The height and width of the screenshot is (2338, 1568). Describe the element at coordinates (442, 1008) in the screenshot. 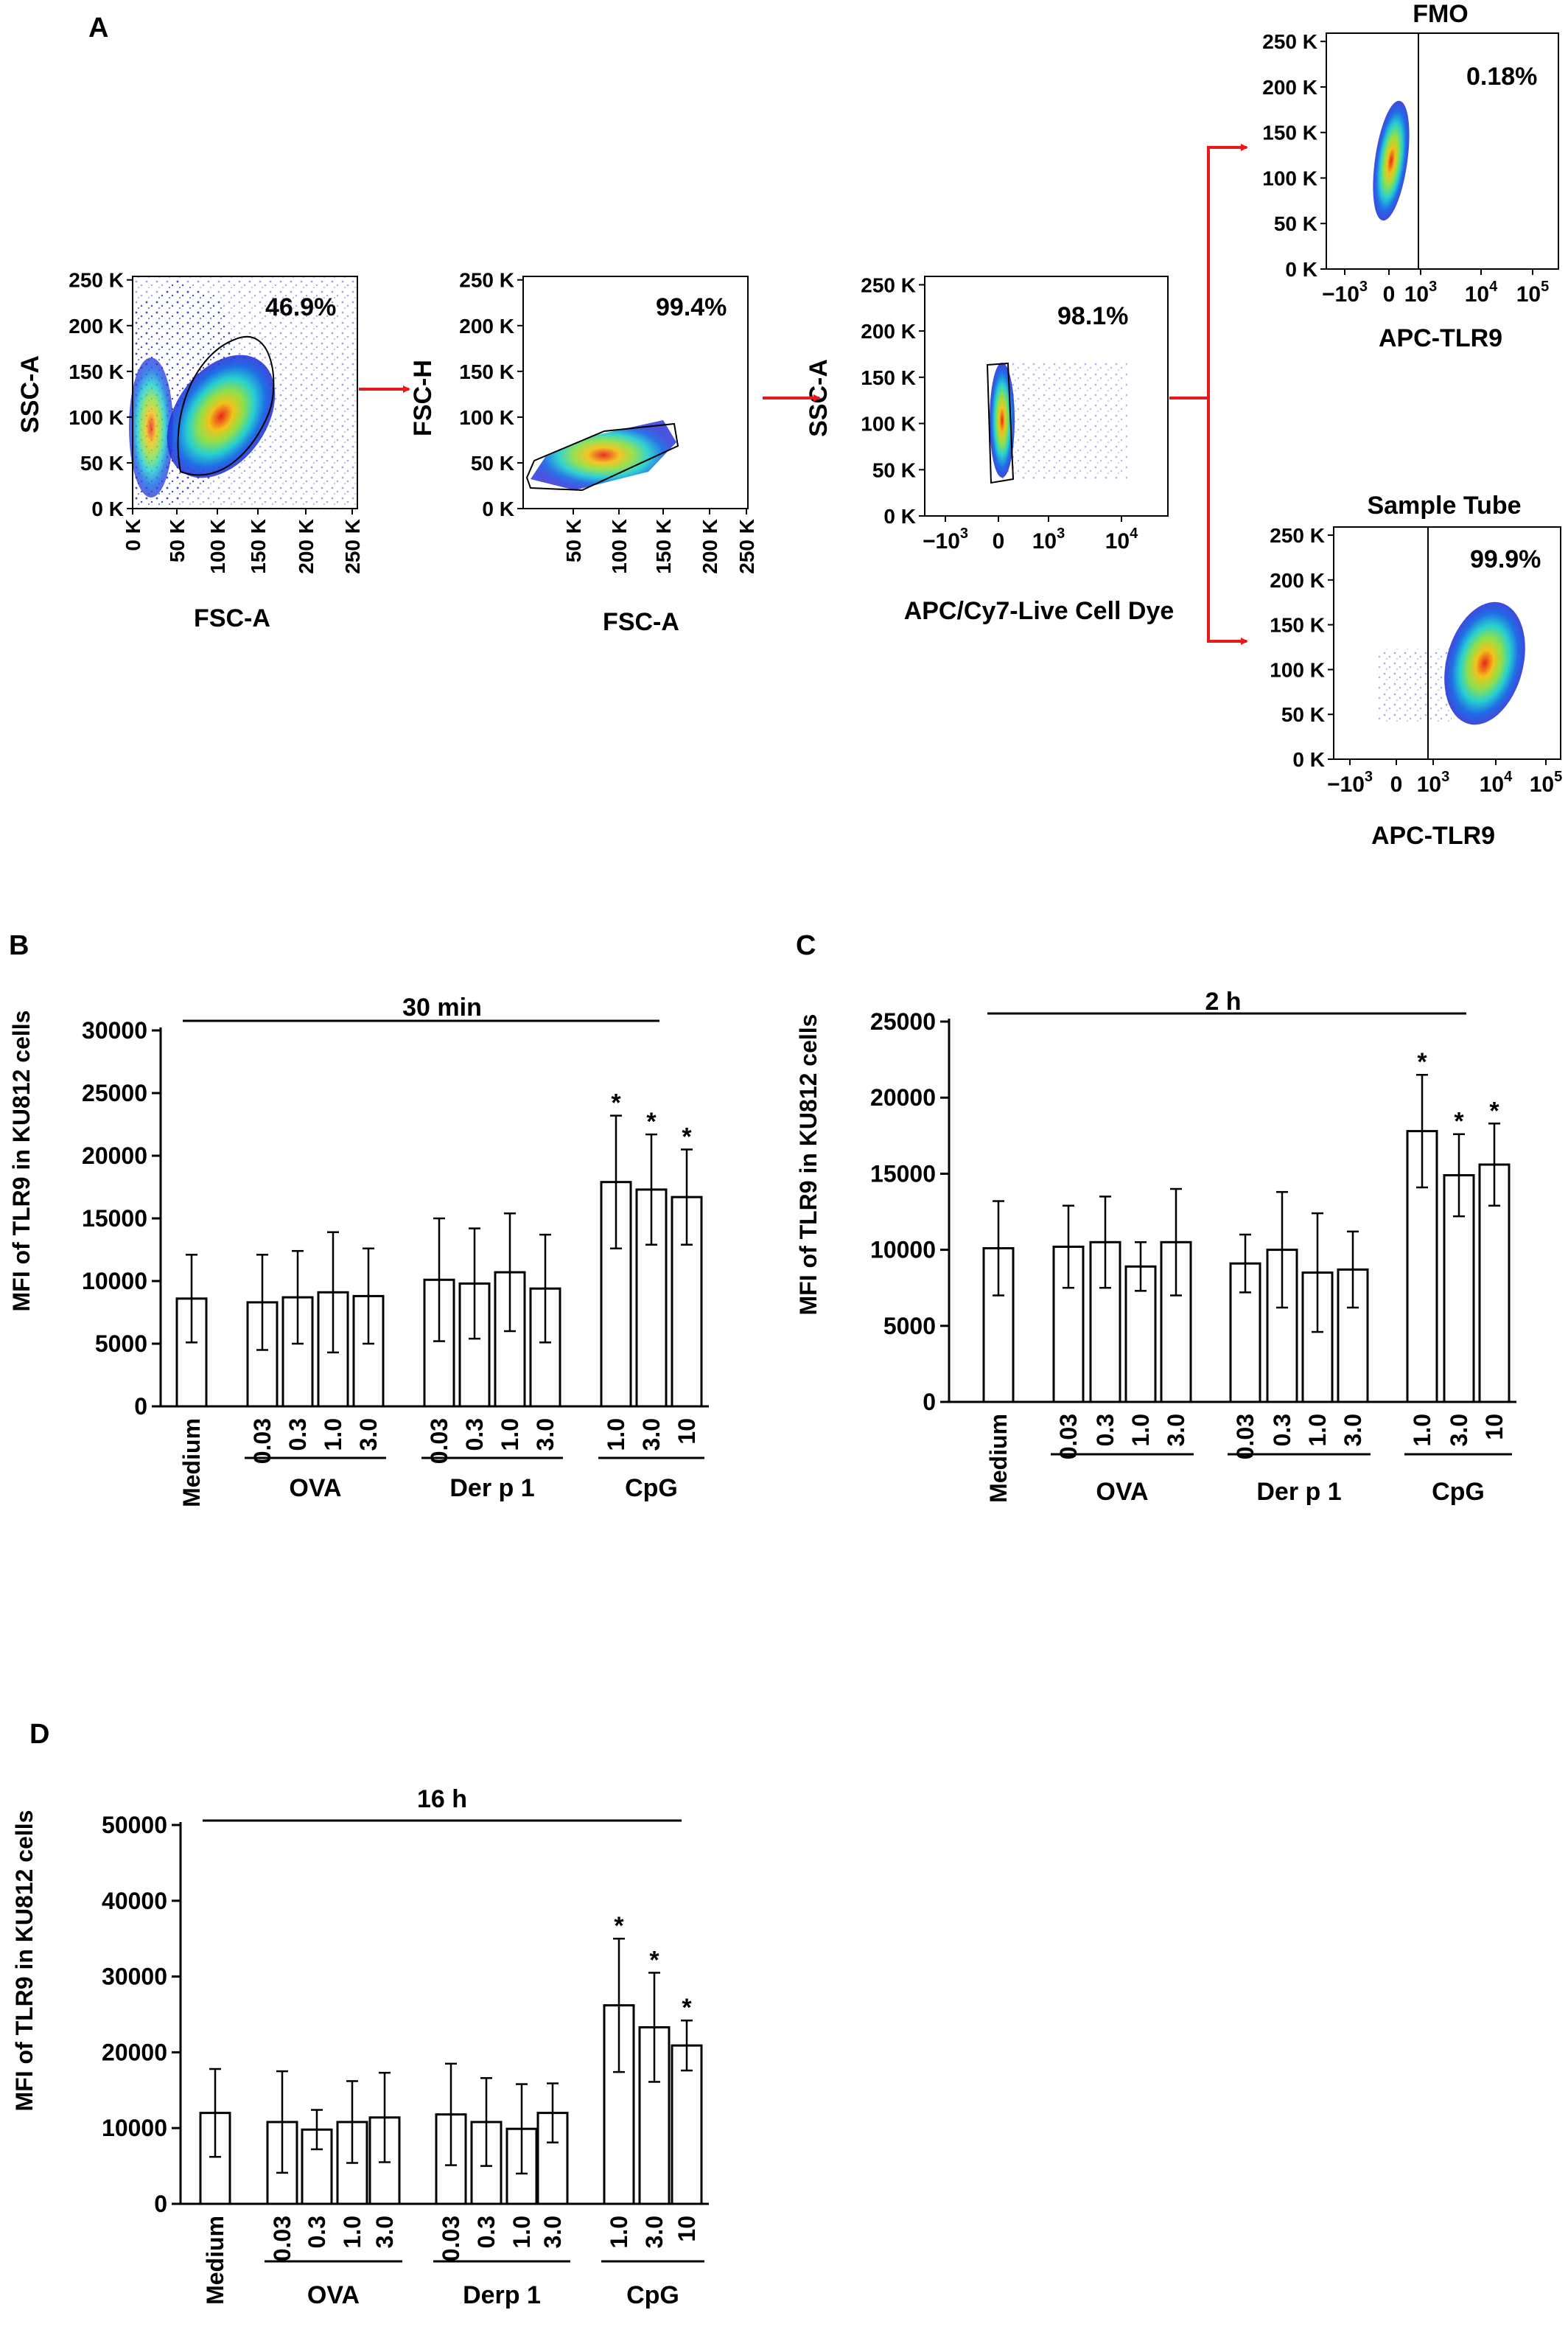

I see `chart-title: 30 min` at that location.